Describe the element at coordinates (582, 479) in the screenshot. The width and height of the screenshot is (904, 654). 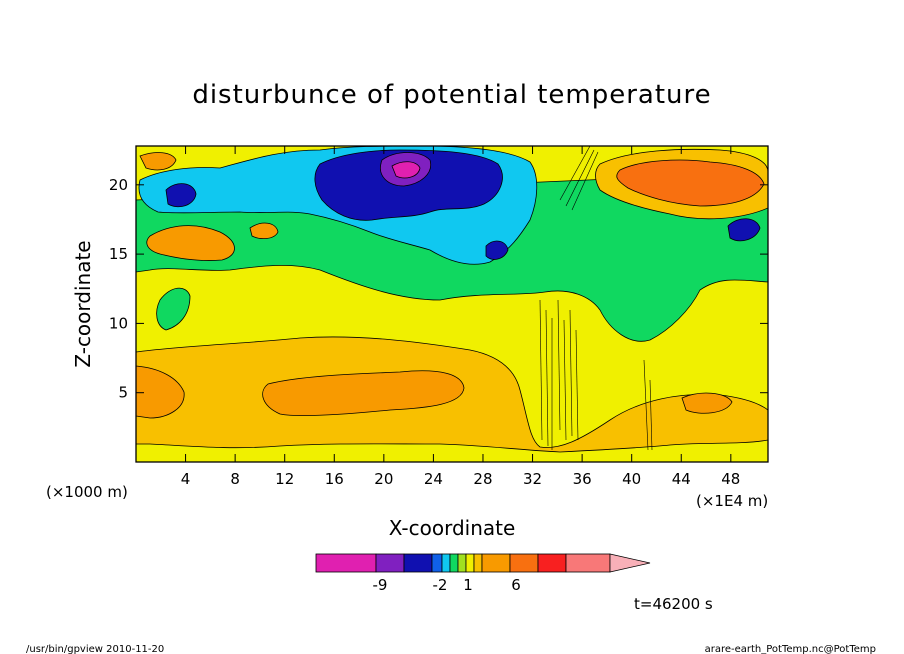
I see `x-tick-label: 36` at that location.